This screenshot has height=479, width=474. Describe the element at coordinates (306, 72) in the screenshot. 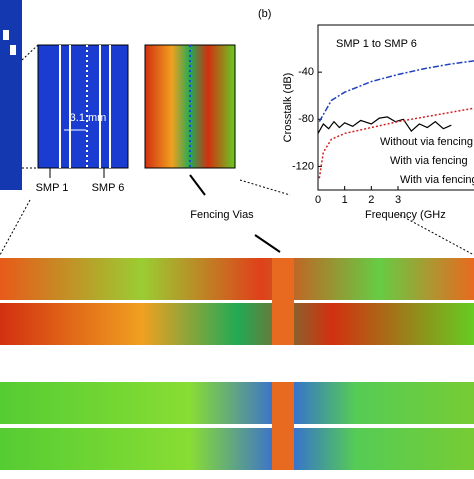

I see `y-tick-label: -40` at that location.